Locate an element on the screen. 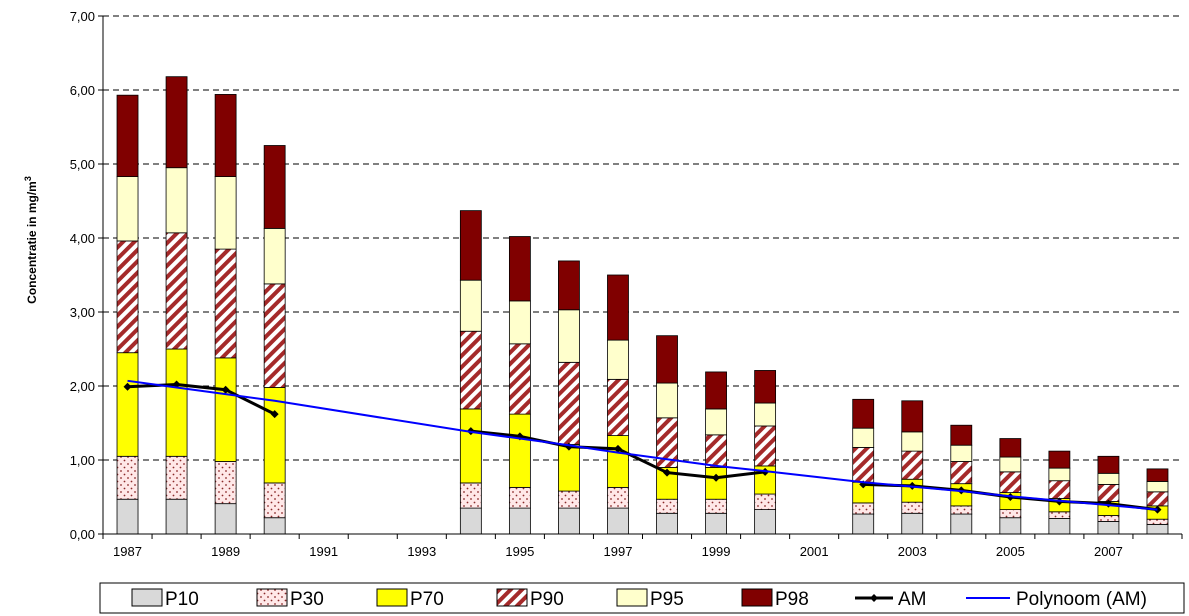 This screenshot has height=616, width=1189. bar-p70-1996 is located at coordinates (569, 468).